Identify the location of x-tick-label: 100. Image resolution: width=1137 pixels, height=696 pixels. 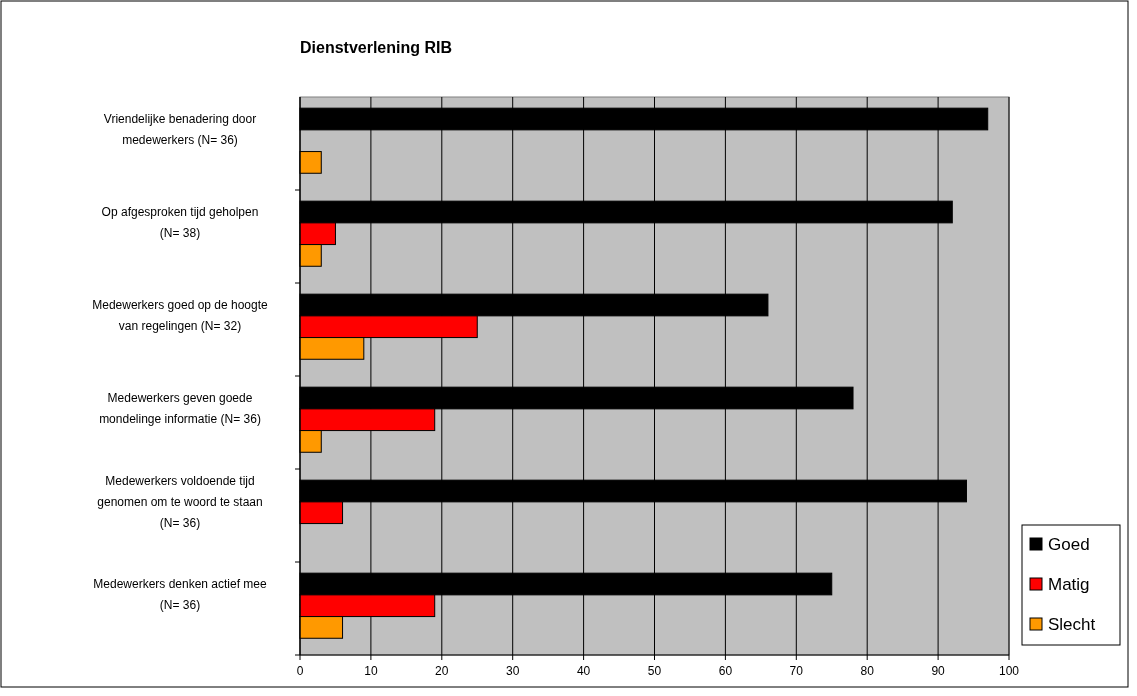
(1009, 671).